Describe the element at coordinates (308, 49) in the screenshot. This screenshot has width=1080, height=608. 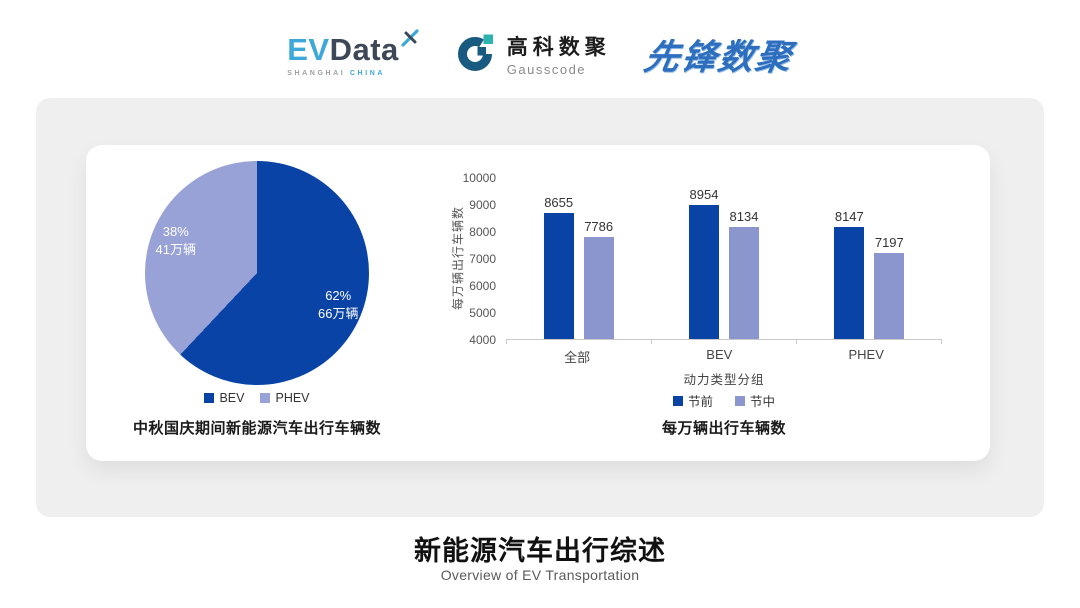
I see `evdata-ev-text: EV` at that location.